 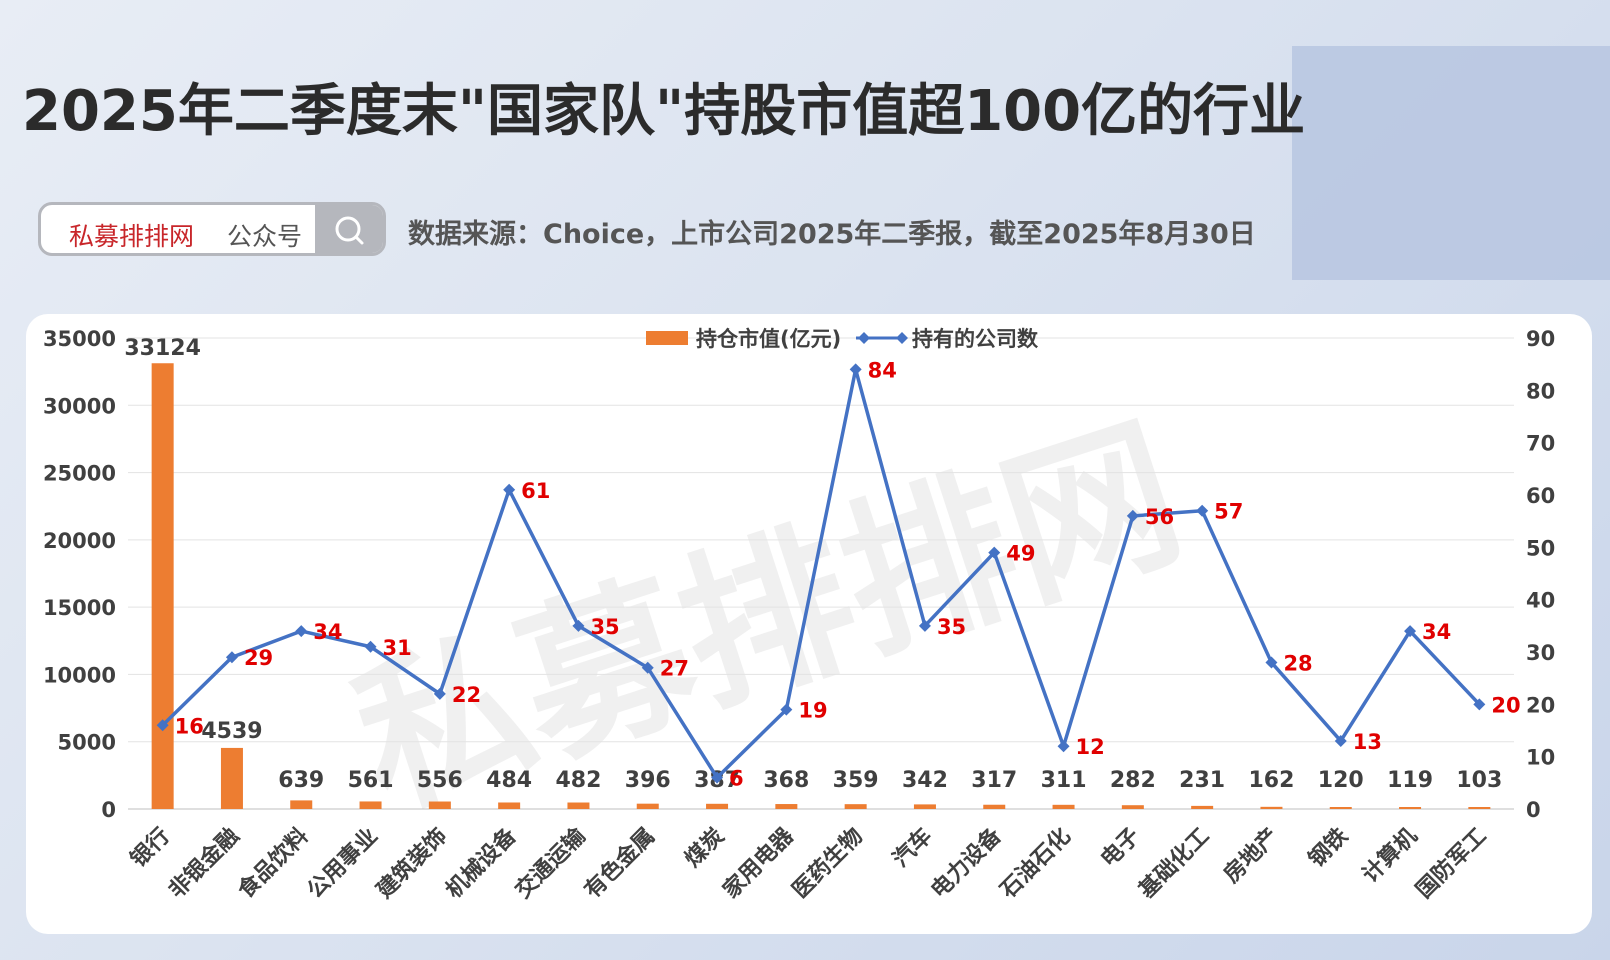 What do you see at coordinates (397, 648) in the screenshot?
I see `line-value-label: 31` at bounding box center [397, 648].